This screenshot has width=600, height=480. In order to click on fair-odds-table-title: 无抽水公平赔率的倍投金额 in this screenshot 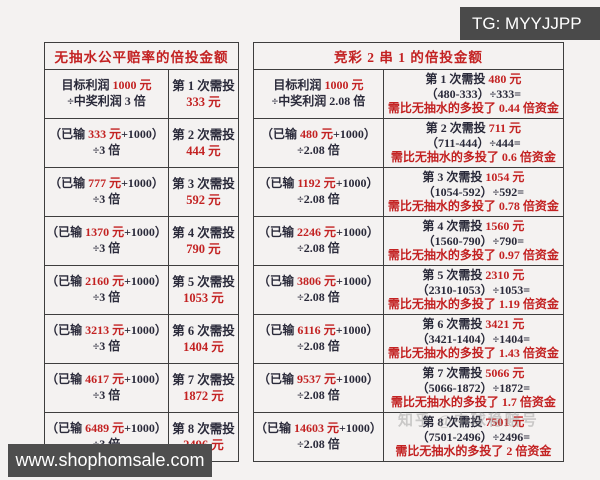, I will do `click(141, 56)`.